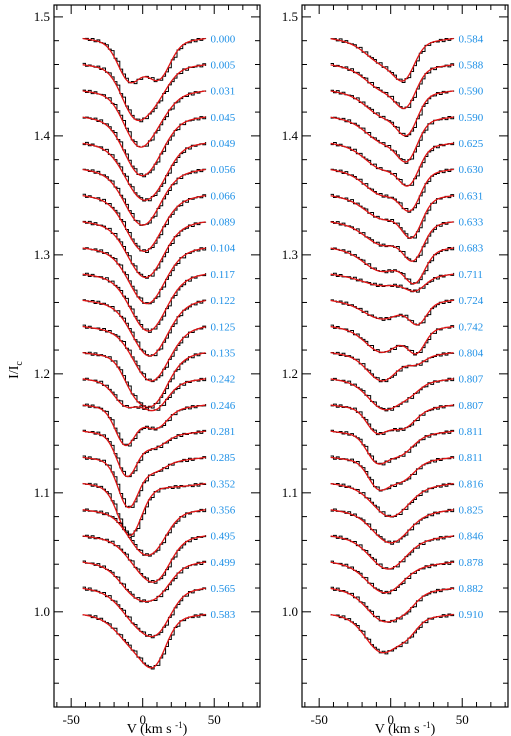 The width and height of the screenshot is (511, 736). Describe the element at coordinates (471, 118) in the screenshot. I see `phase-label: 0.590` at that location.